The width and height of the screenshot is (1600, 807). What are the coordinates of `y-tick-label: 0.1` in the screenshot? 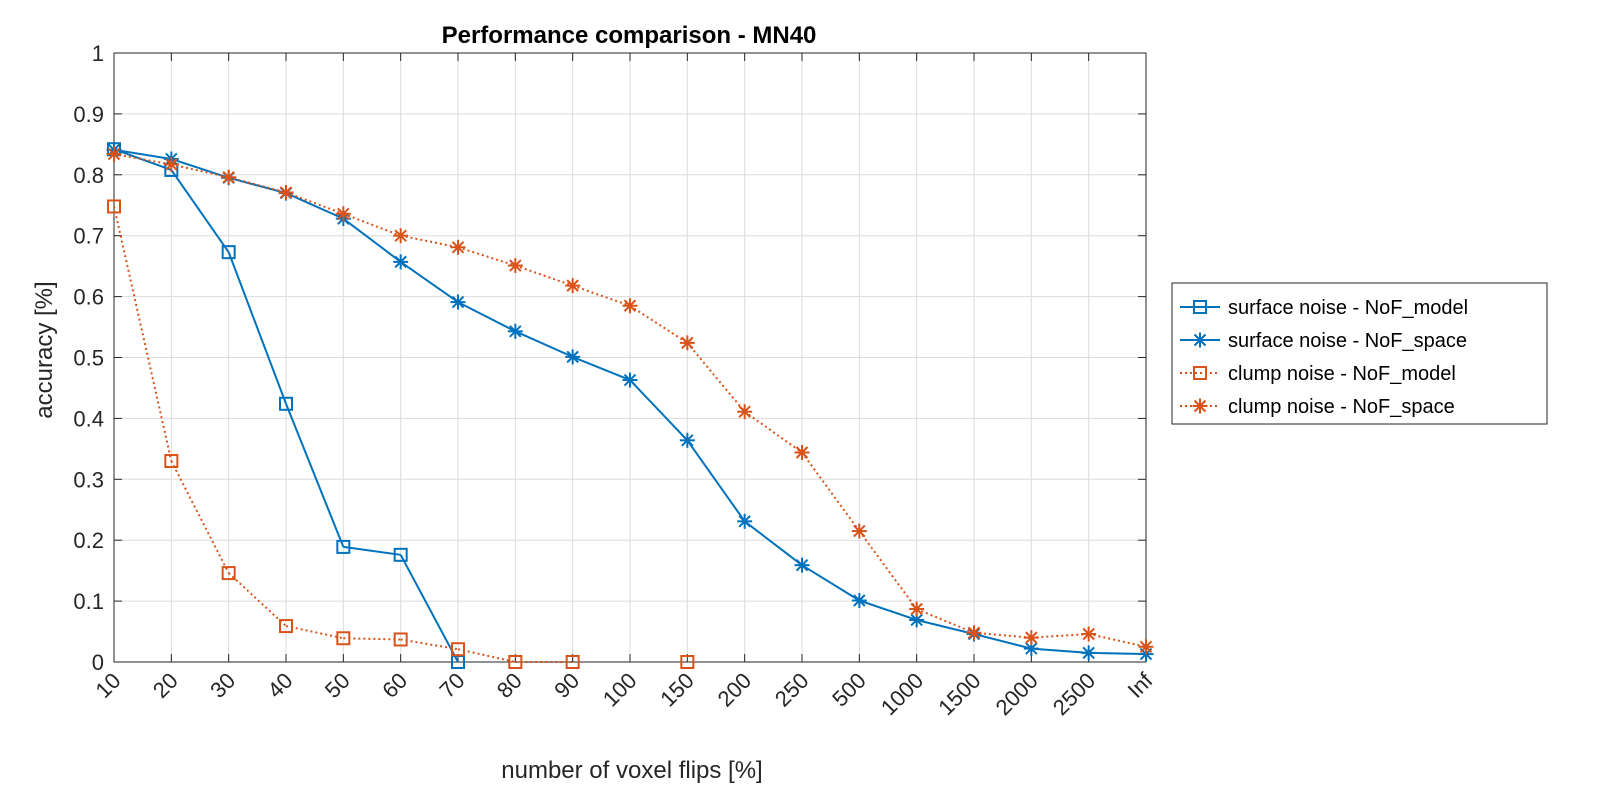 It's located at (88, 601).